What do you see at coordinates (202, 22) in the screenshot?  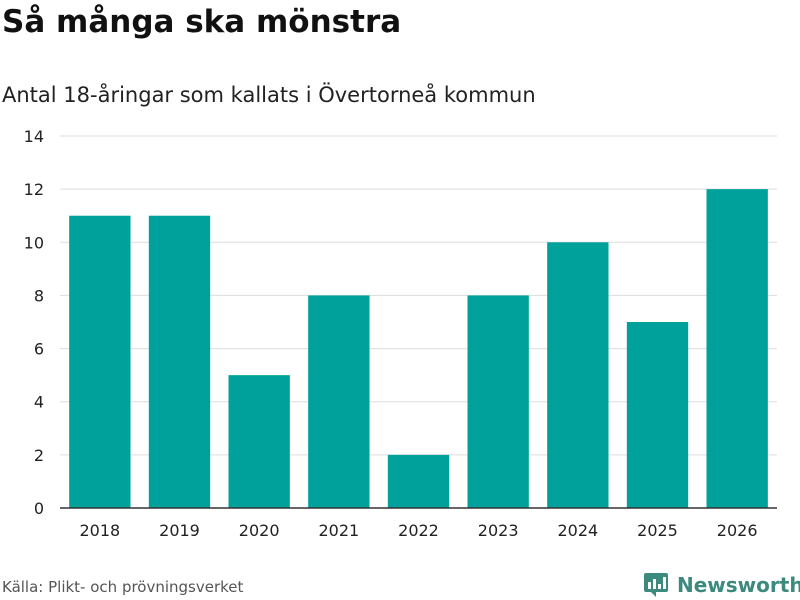 I see `chart-title: Så många ska mönstra` at bounding box center [202, 22].